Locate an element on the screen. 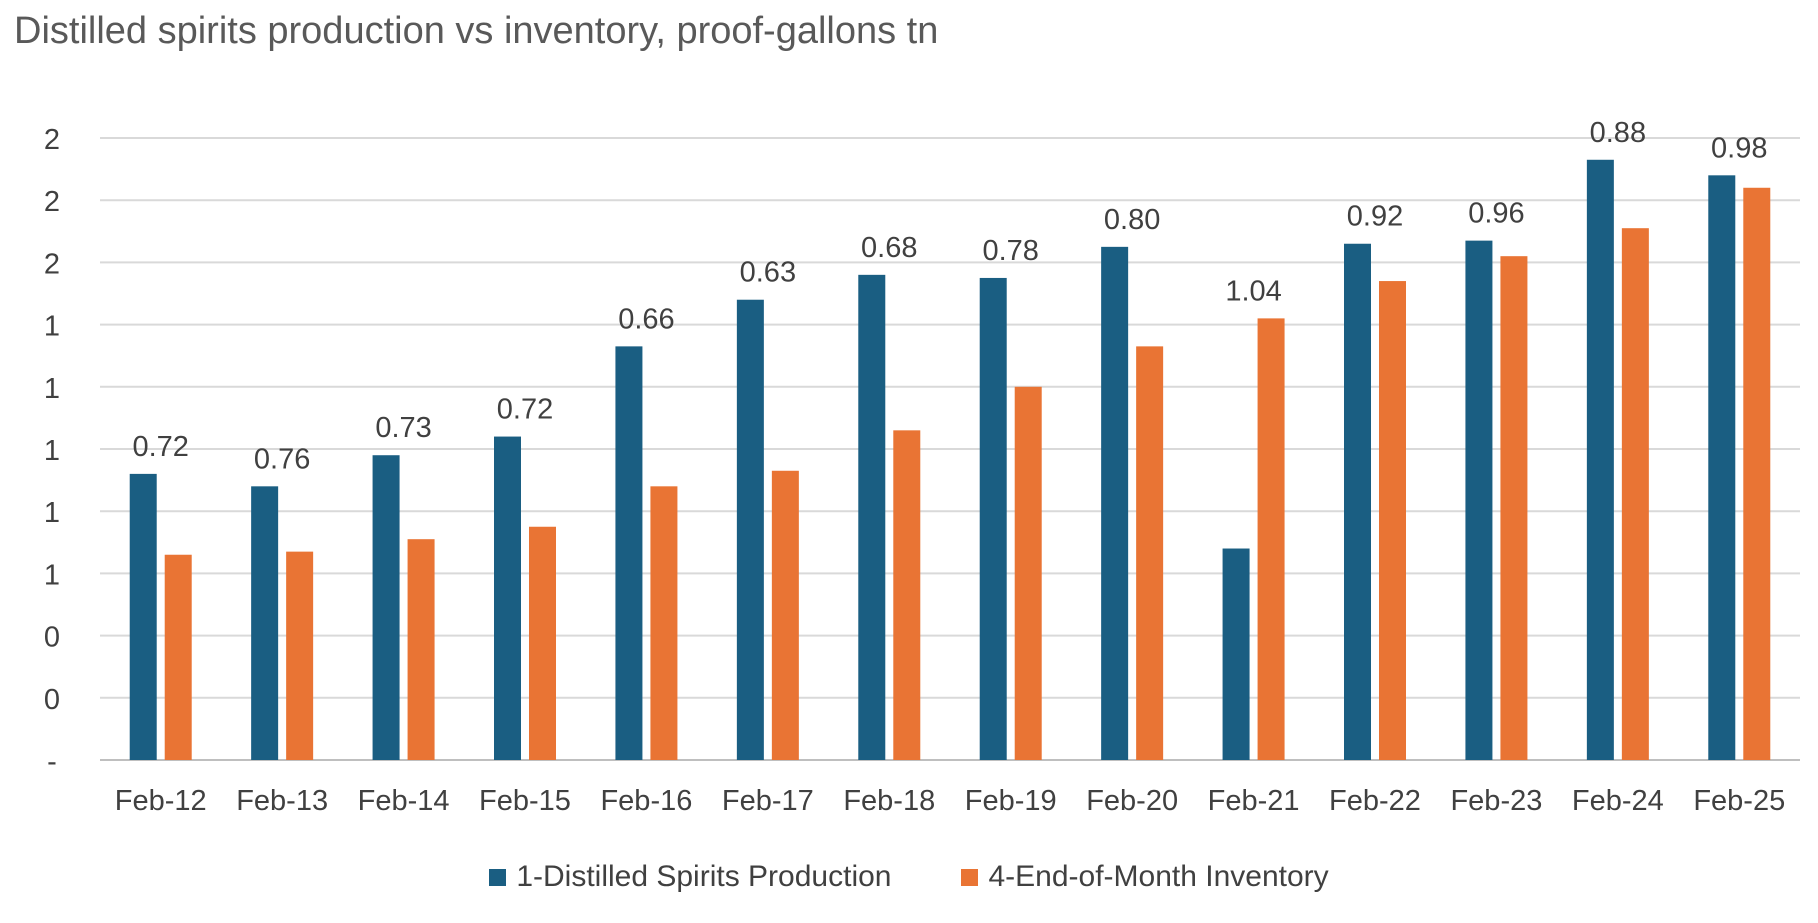 Image resolution: width=1818 pixels, height=923 pixels. y-tick-label: - is located at coordinates (52, 762).